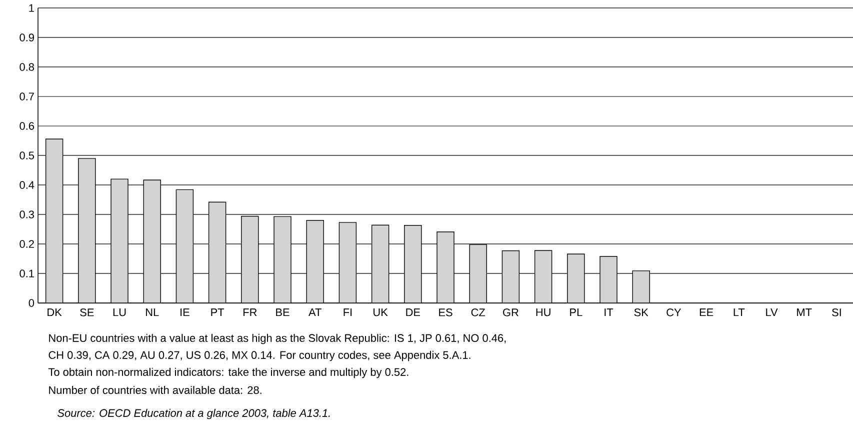 Image resolution: width=853 pixels, height=434 pixels. Describe the element at coordinates (31, 303) in the screenshot. I see `y-tick-label: 0` at that location.